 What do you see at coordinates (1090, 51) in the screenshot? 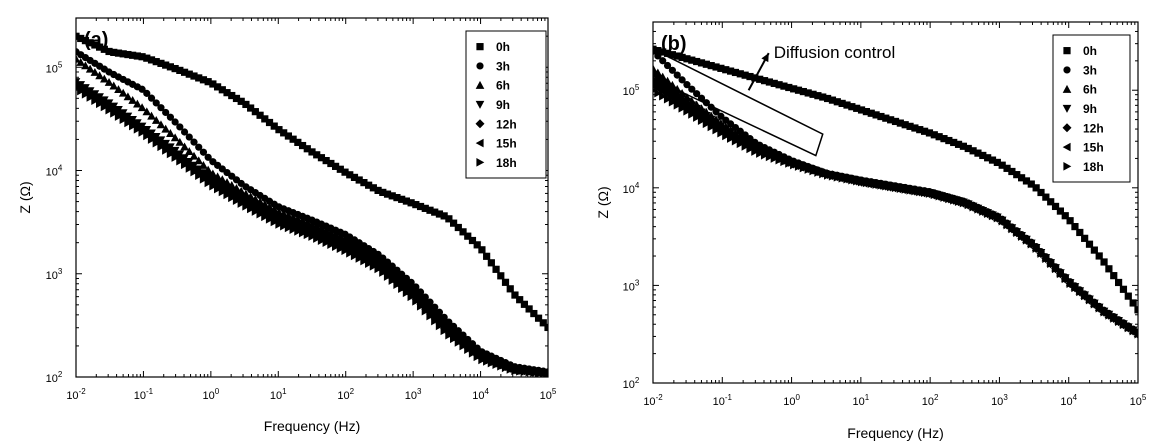
I see `legend-entry: 0h` at bounding box center [1090, 51].